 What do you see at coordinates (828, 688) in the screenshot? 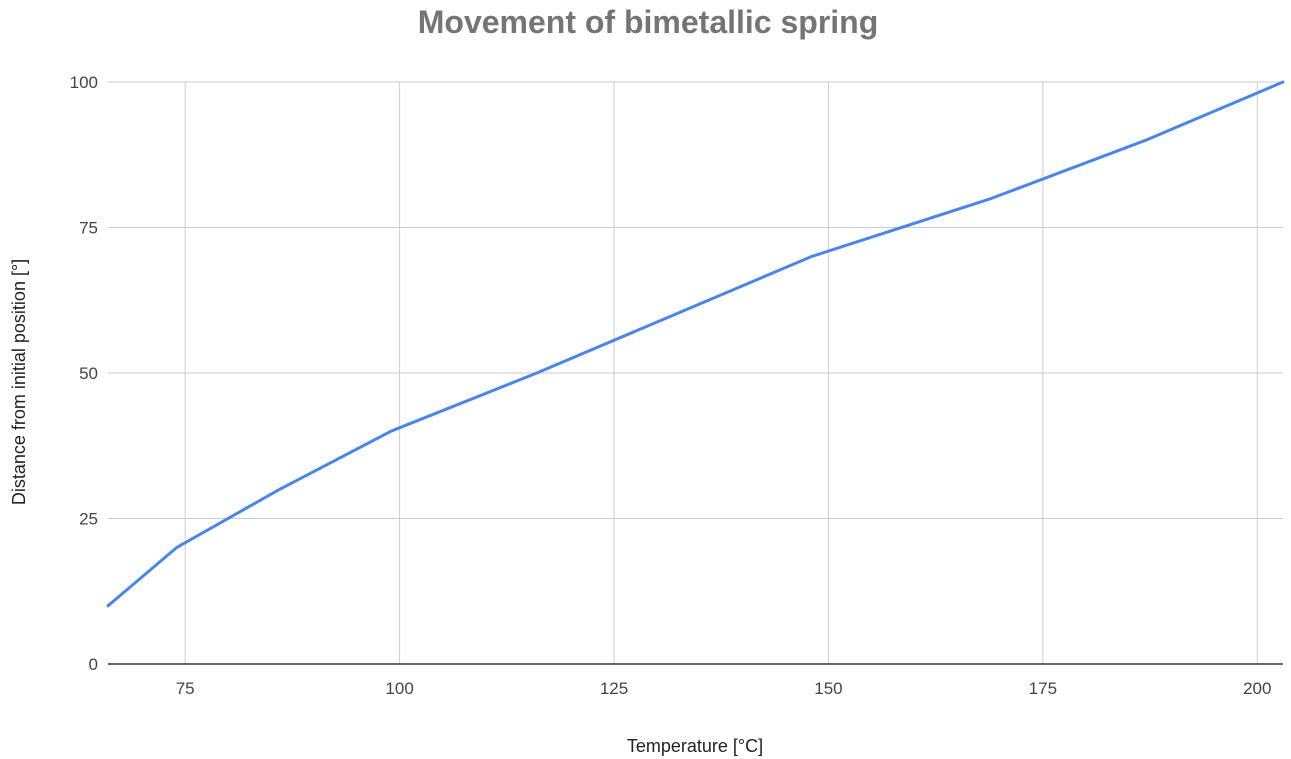
I see `x-tick-label: 150` at bounding box center [828, 688].